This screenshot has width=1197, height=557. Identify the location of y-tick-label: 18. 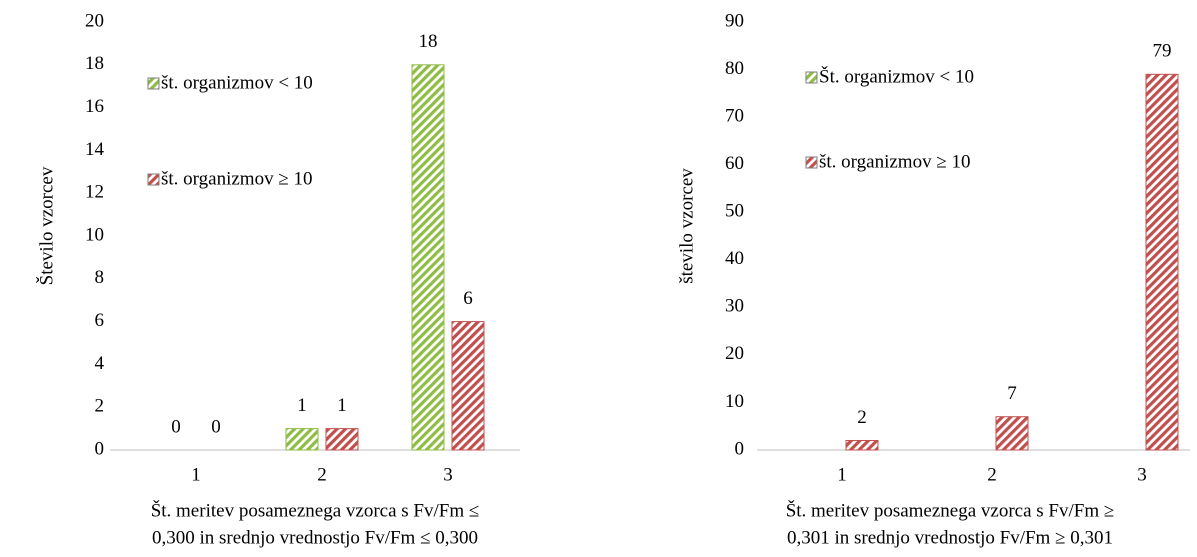
(94, 63).